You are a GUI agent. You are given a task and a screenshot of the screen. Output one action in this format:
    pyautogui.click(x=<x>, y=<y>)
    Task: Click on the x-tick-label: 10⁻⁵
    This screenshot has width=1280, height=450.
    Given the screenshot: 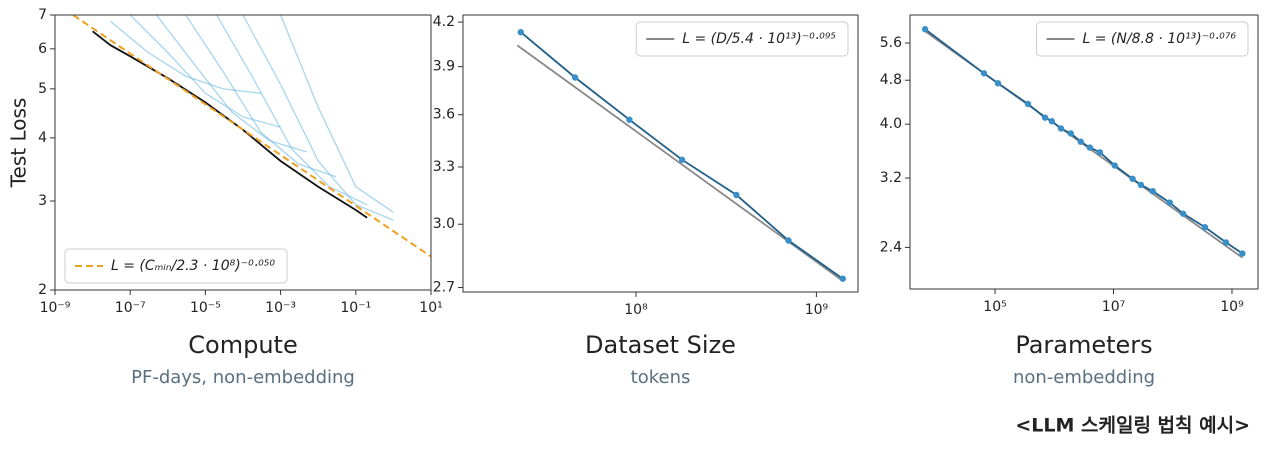 What is the action you would take?
    pyautogui.click(x=205, y=308)
    